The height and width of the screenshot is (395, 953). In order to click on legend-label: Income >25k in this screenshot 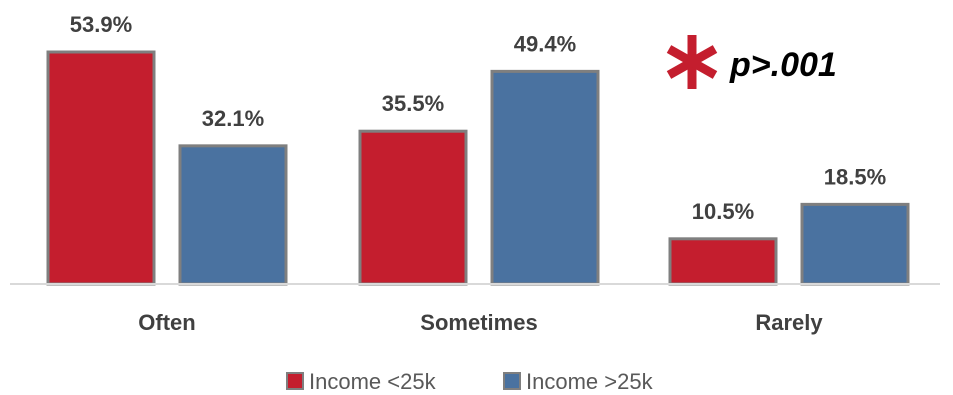, I will do `click(590, 381)`.